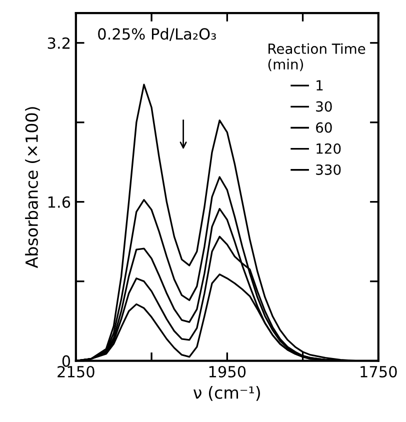 The image size is (406, 422). I want to click on x-tick-label: 2150, so click(76, 372).